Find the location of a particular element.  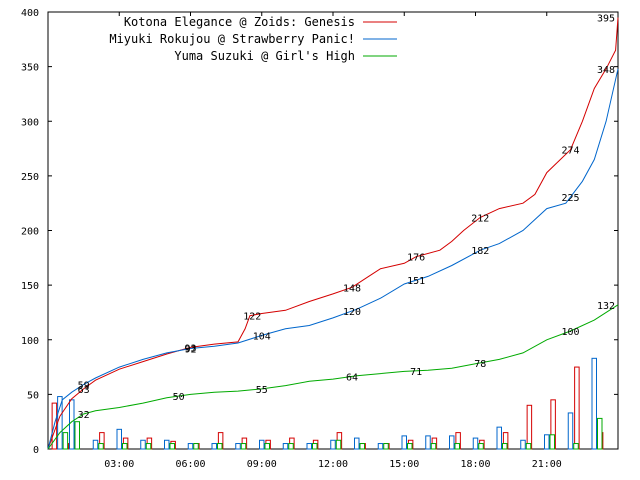

y-tick-label: 100 is located at coordinates (30, 341).